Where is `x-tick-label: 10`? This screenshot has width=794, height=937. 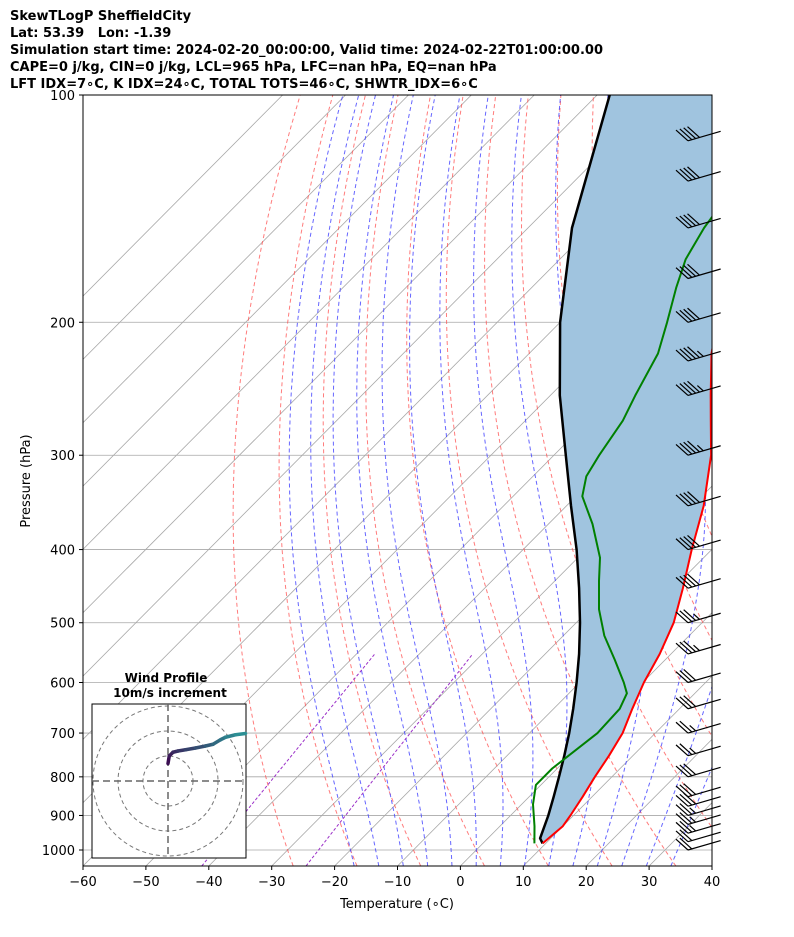
x-tick-label: 10 is located at coordinates (523, 882).